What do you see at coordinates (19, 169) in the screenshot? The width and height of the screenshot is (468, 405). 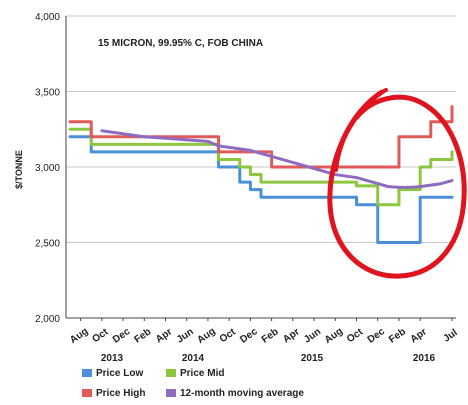 I see `y-axis-label: $/TONNE` at bounding box center [19, 169].